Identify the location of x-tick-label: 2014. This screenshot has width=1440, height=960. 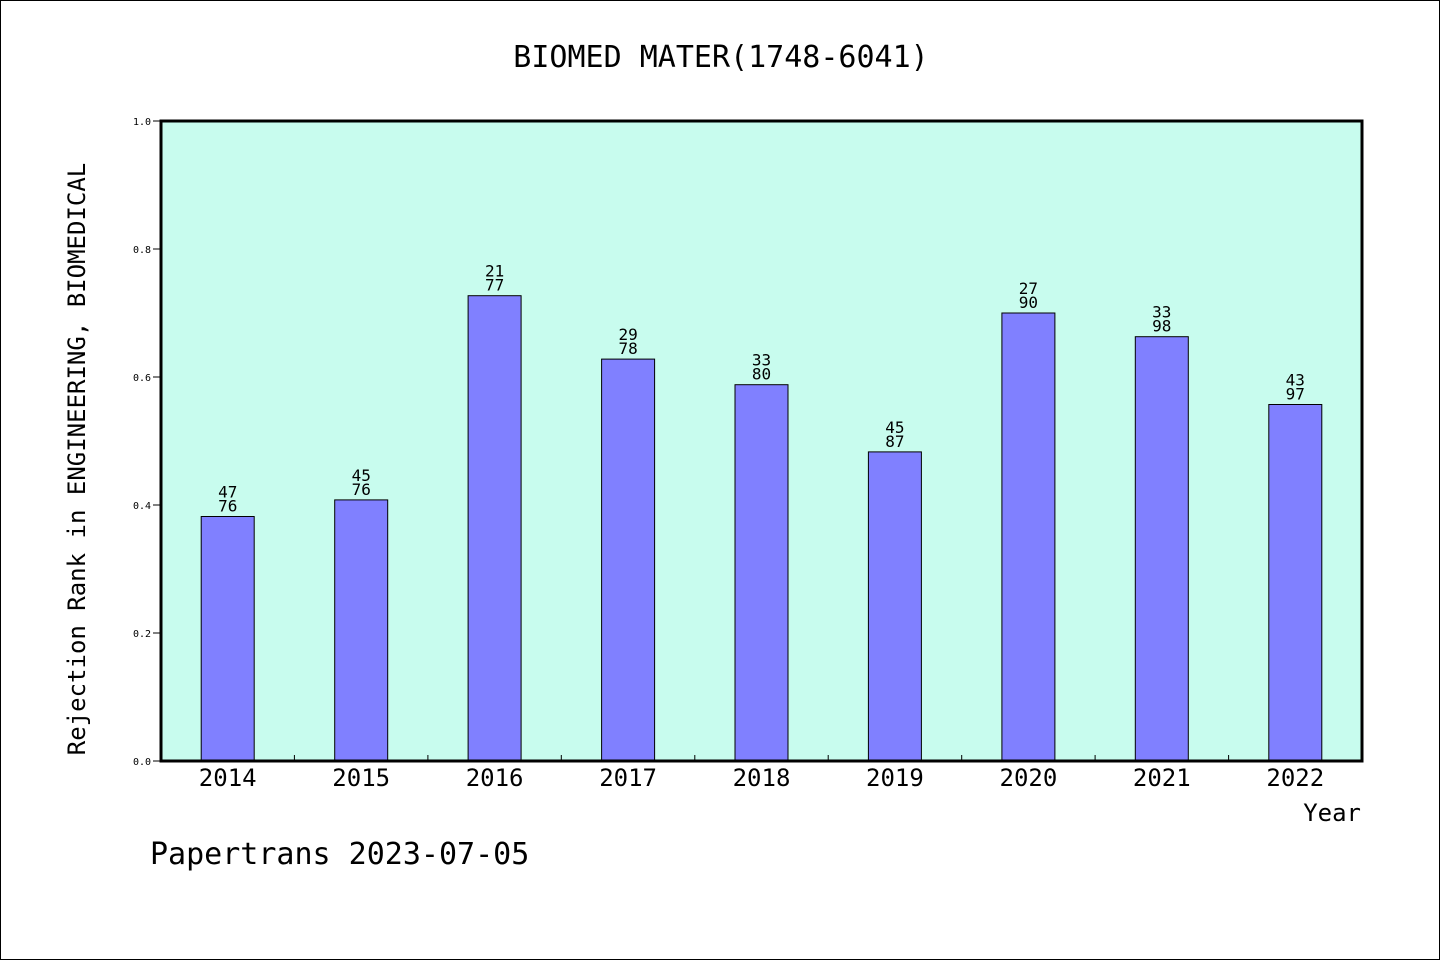
(228, 778).